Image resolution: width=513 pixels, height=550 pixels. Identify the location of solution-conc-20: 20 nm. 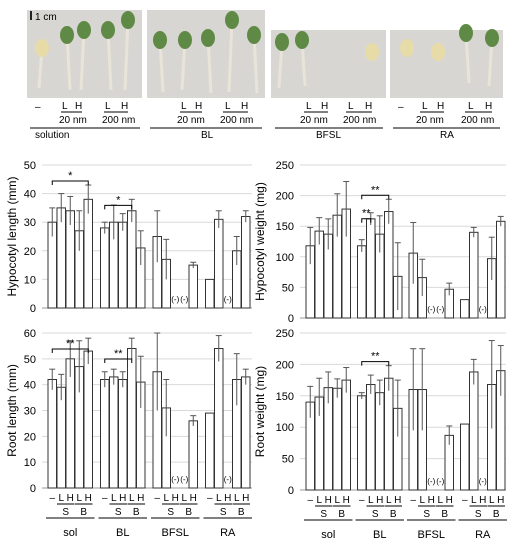
(73, 120).